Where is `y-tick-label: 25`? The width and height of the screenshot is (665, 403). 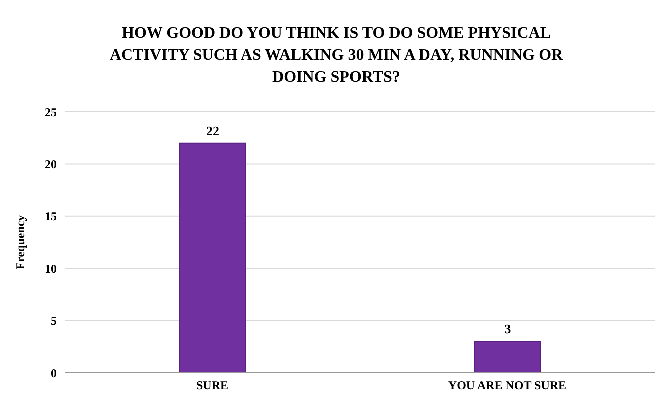 y-tick-label: 25 is located at coordinates (51, 112).